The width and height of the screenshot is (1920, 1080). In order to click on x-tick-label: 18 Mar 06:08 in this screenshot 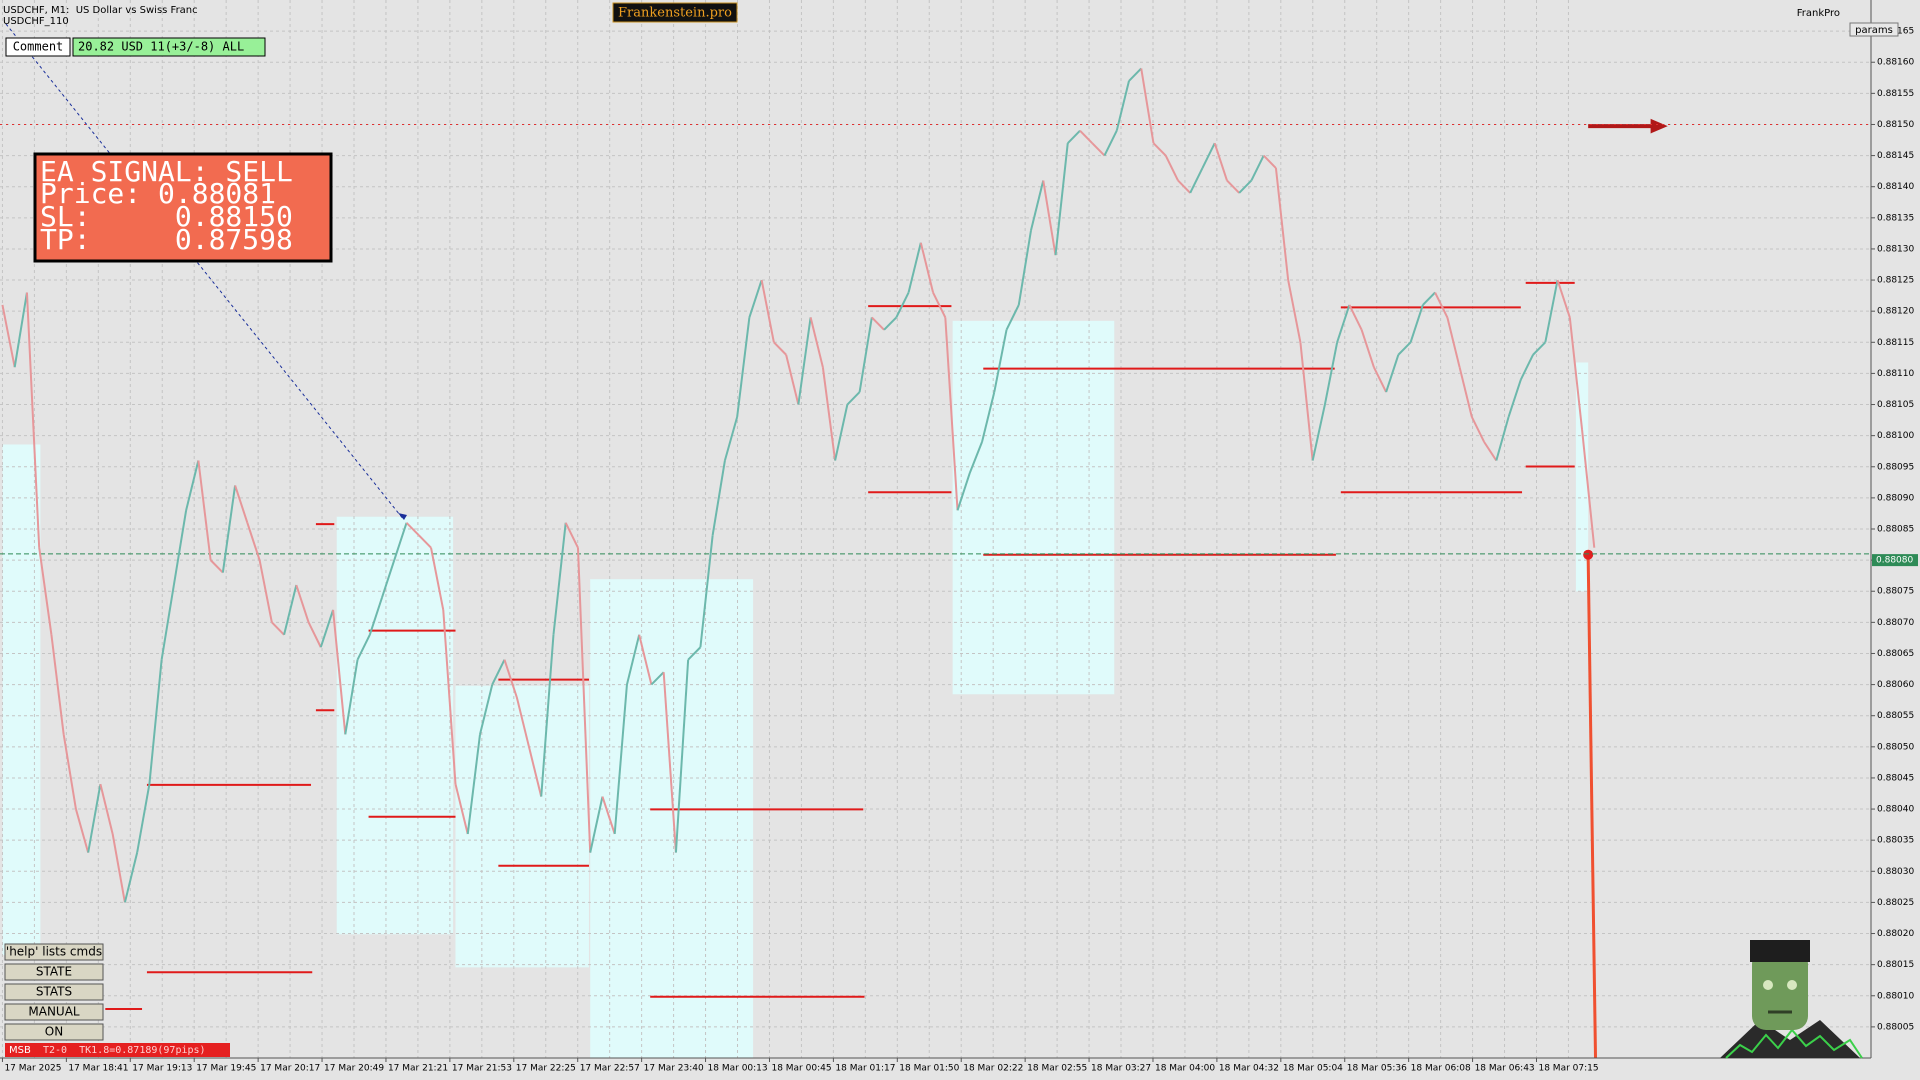, I will do `click(1441, 1069)`.